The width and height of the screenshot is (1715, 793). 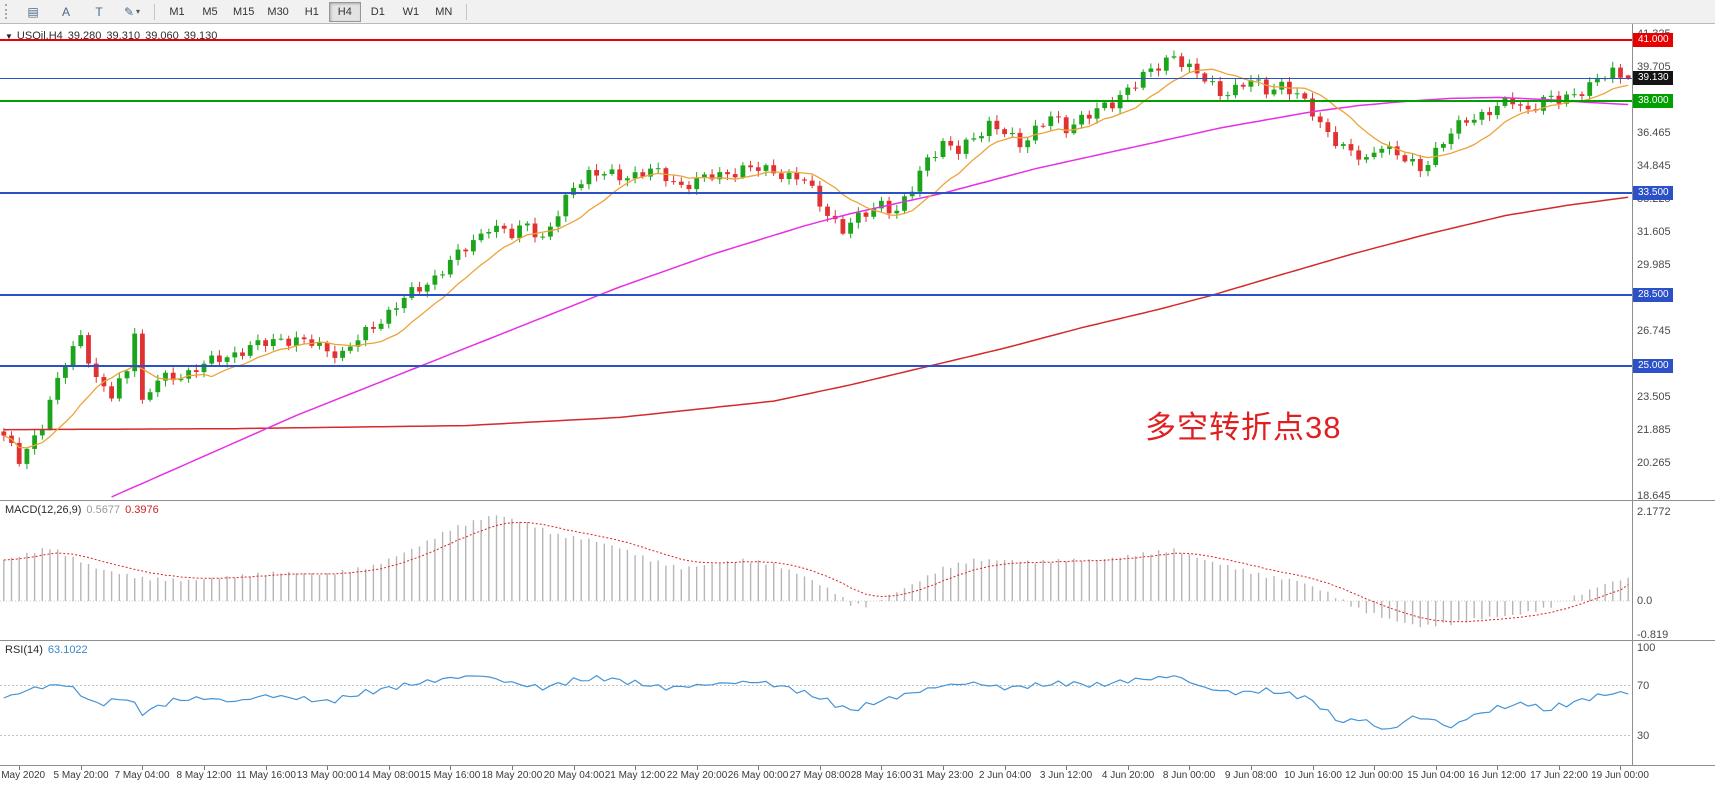 I want to click on price-scale-label: 20.265, so click(x=1654, y=463).